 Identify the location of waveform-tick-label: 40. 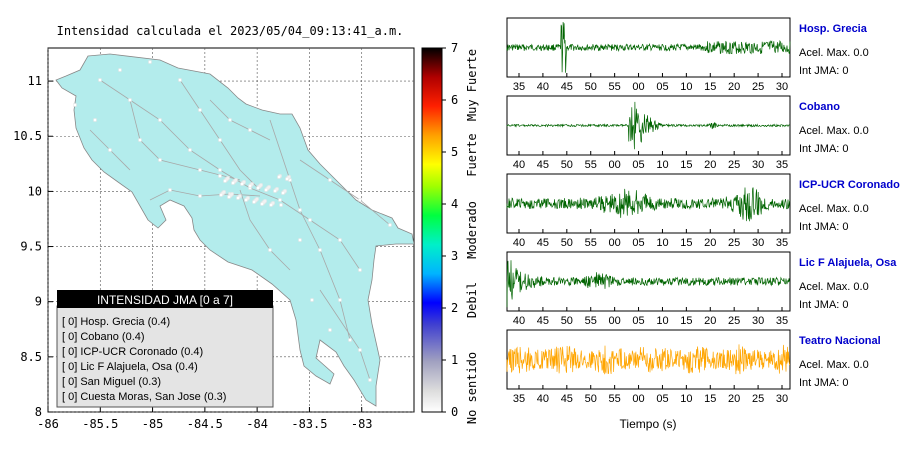
(519, 243).